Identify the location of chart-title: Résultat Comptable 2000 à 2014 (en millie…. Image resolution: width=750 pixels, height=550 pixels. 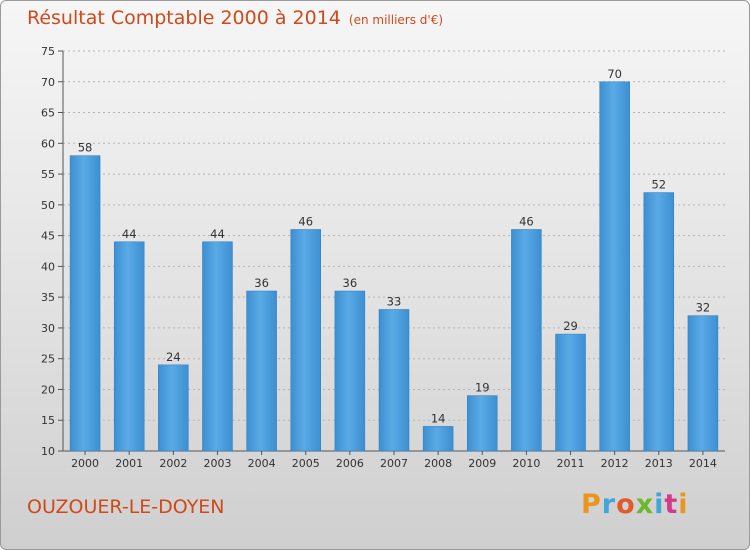
(235, 18).